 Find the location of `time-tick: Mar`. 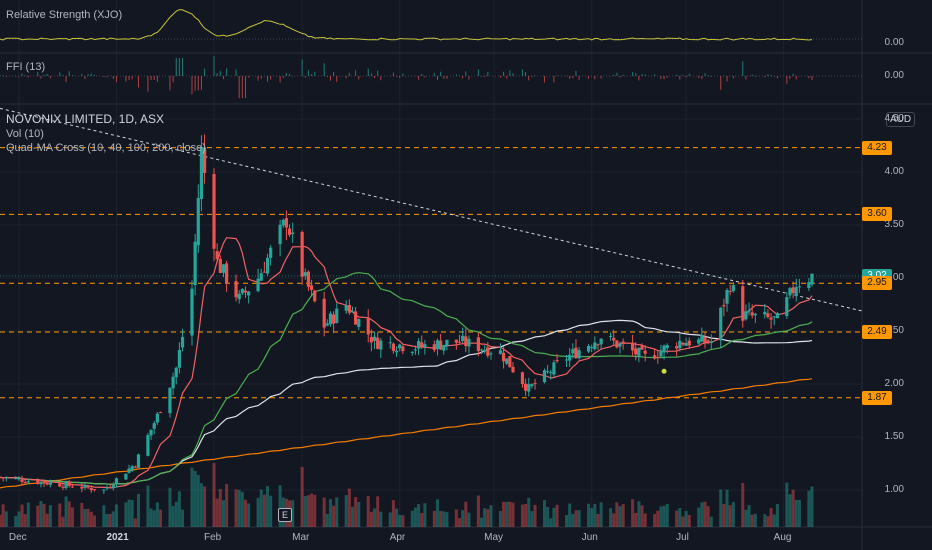

time-tick: Mar is located at coordinates (301, 537).